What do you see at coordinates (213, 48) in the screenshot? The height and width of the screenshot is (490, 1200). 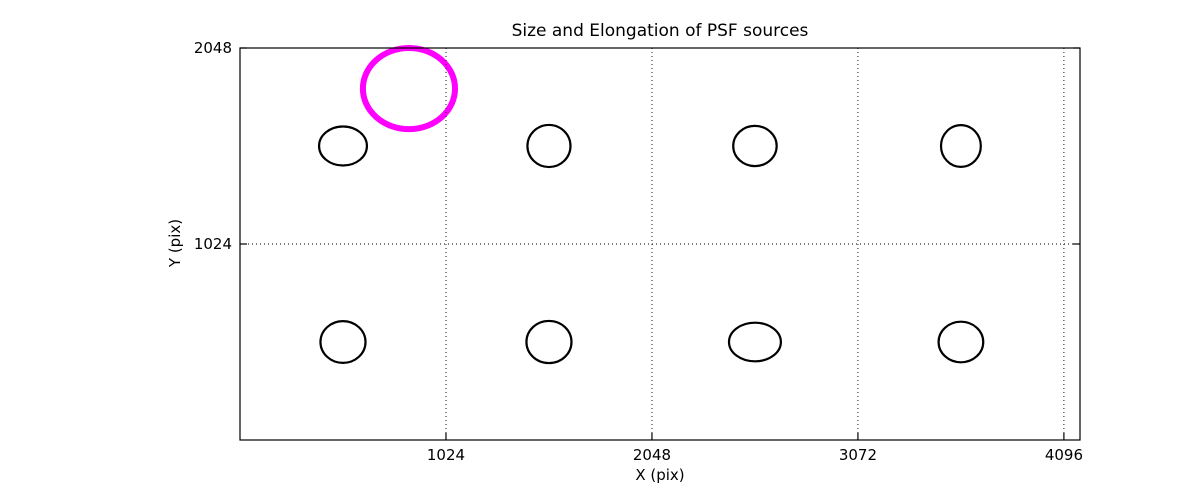 I see `y-tick-label-2048: 2048` at bounding box center [213, 48].